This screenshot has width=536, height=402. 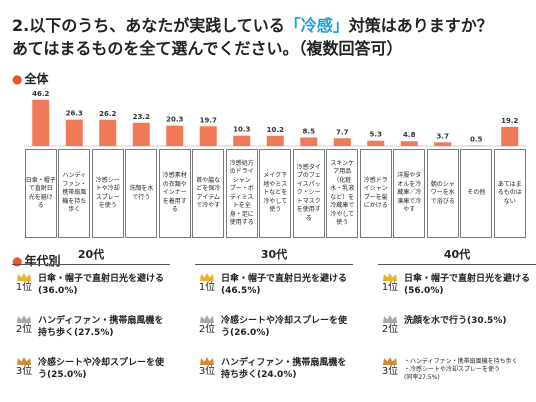 I want to click on rank-text: 日傘・帽子で直射日光を避ける(46.5%), so click(x=284, y=285).